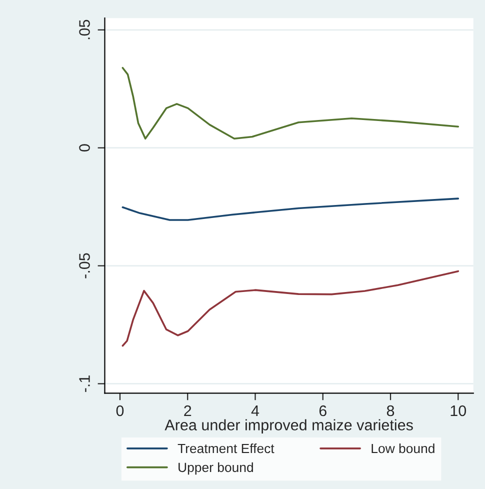 Image resolution: width=485 pixels, height=489 pixels. What do you see at coordinates (84, 384) in the screenshot?
I see `y-tick-label: -.1` at bounding box center [84, 384].